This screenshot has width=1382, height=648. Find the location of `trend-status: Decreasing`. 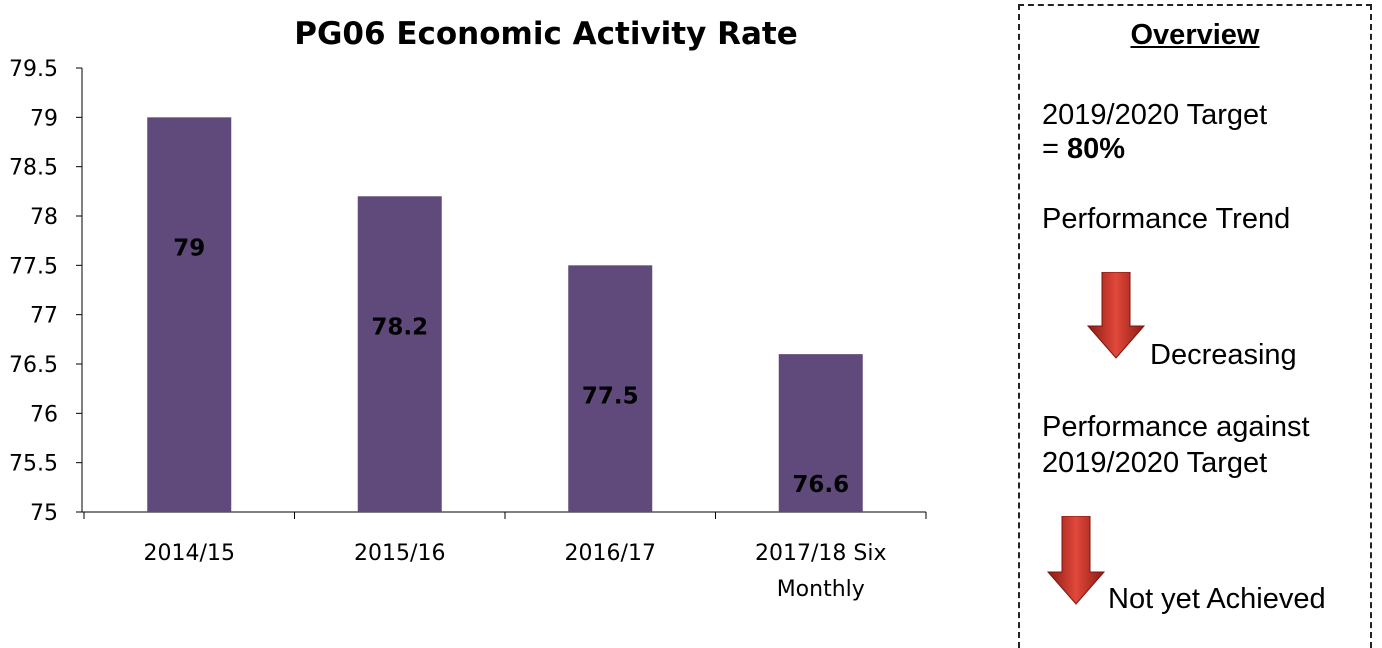

trend-status: Decreasing is located at coordinates (1223, 355).